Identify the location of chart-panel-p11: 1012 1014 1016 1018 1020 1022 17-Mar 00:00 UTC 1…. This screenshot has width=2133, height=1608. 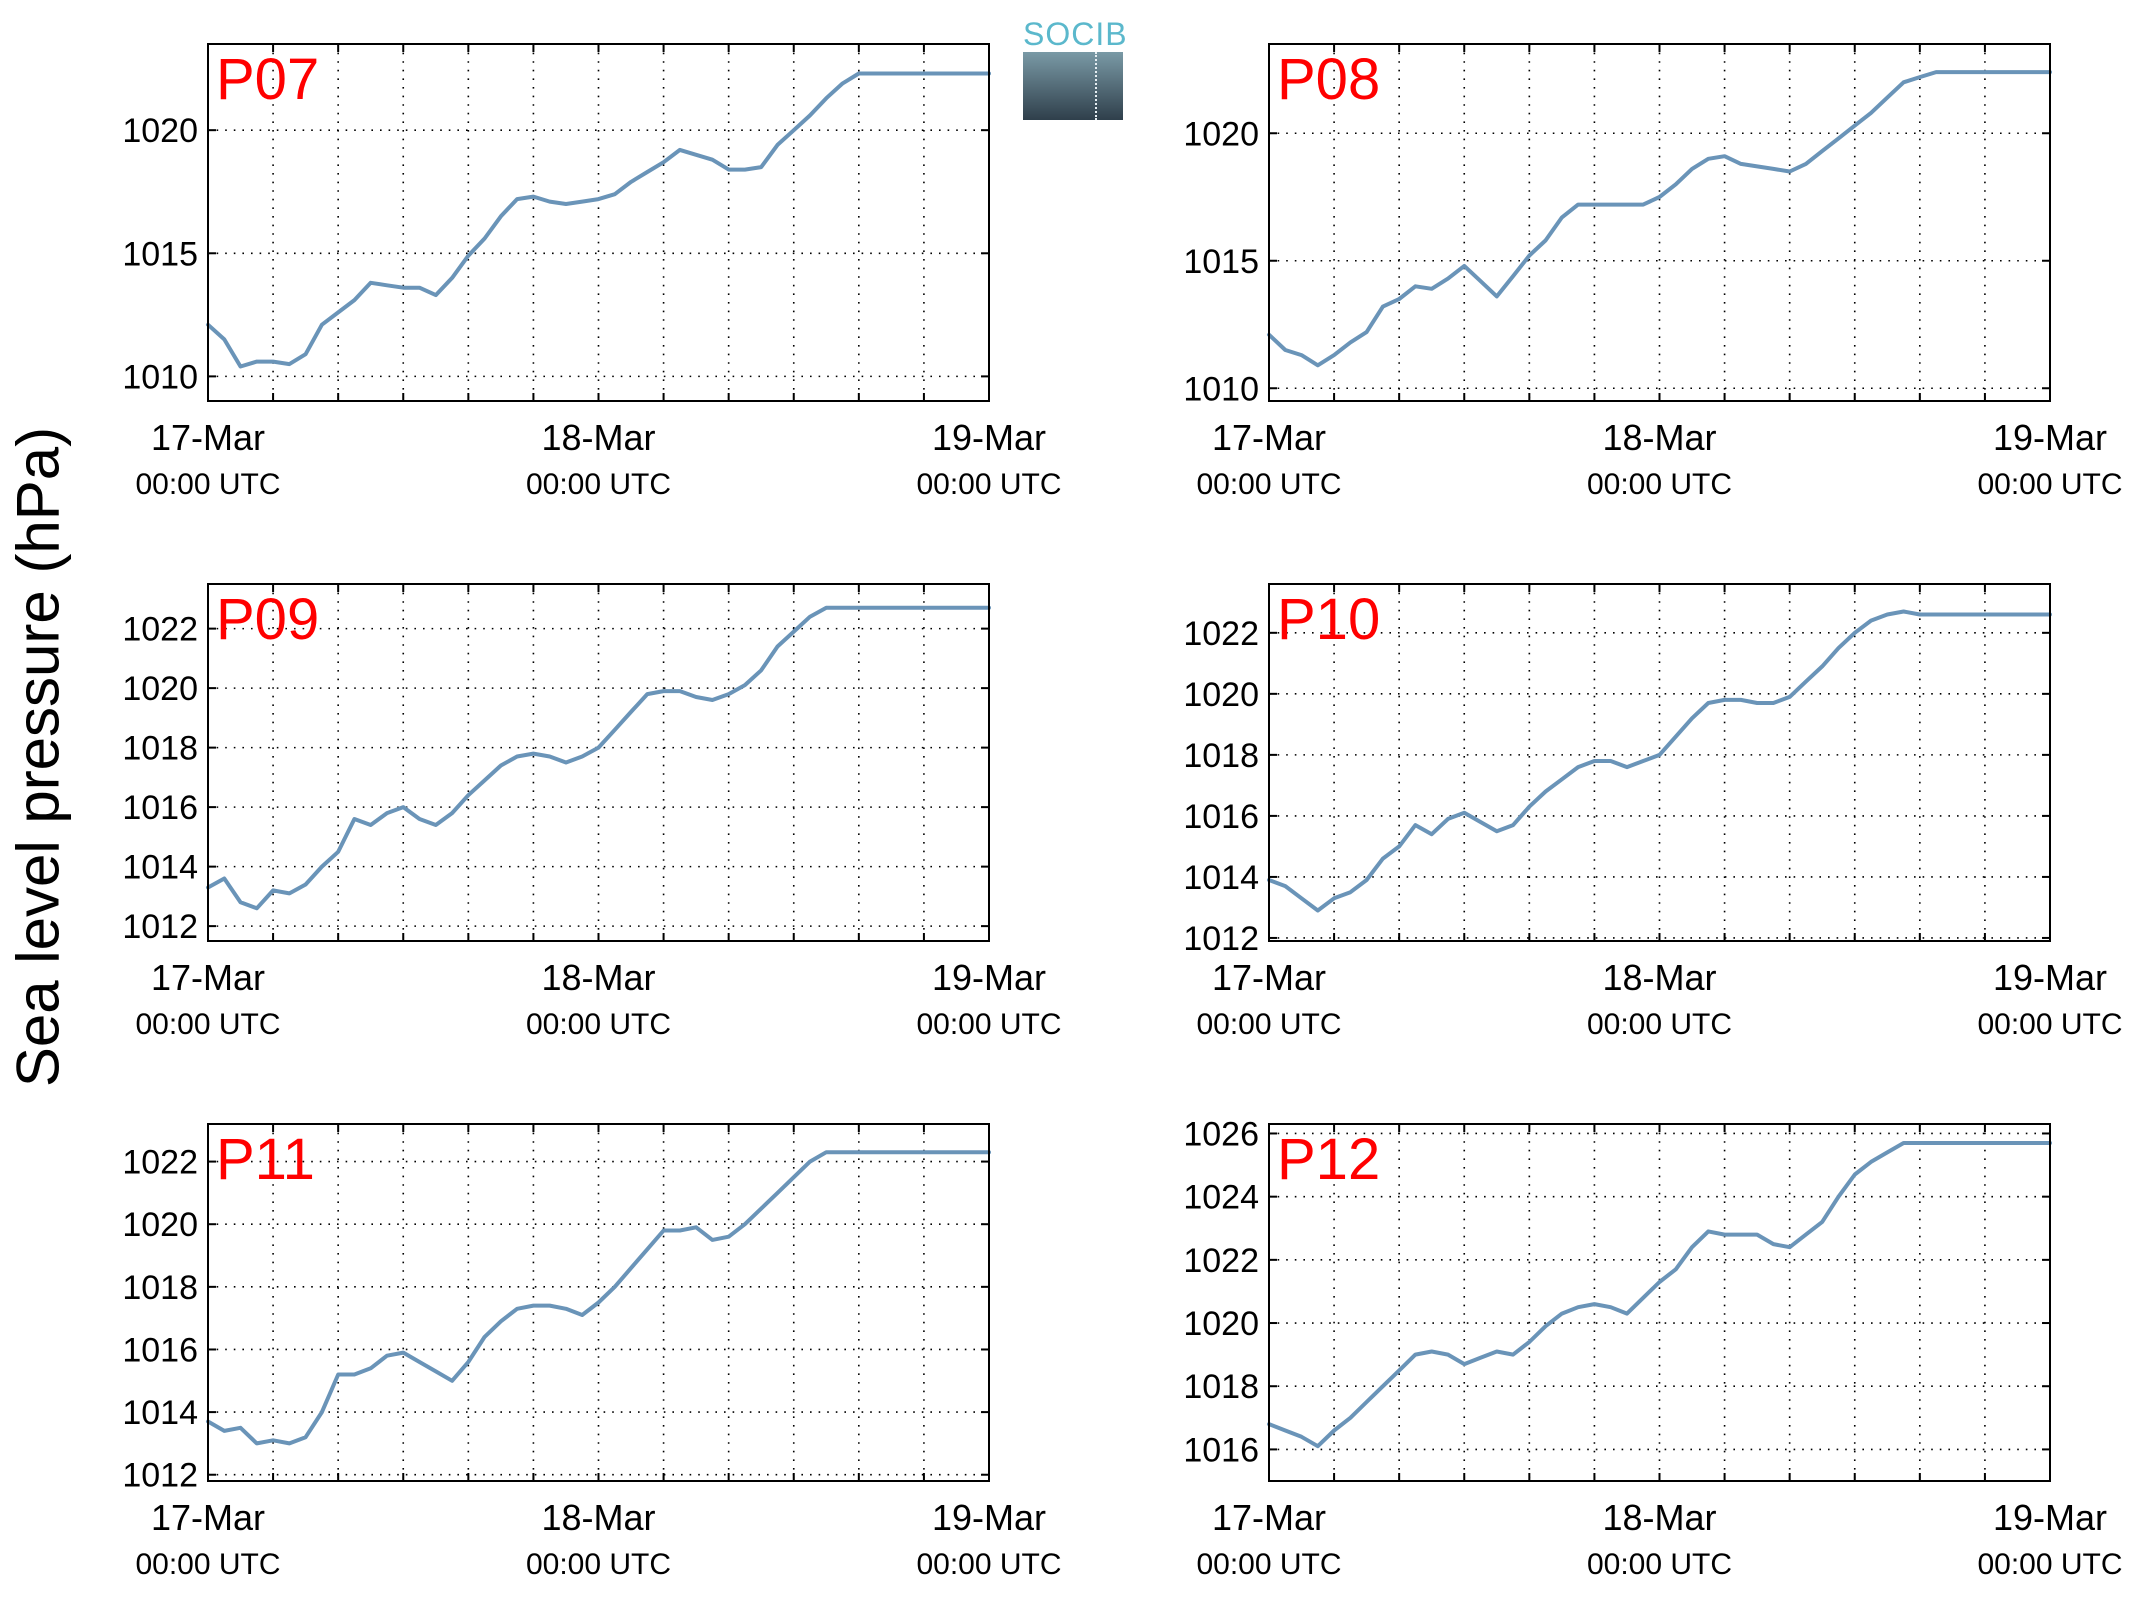
(592, 1352).